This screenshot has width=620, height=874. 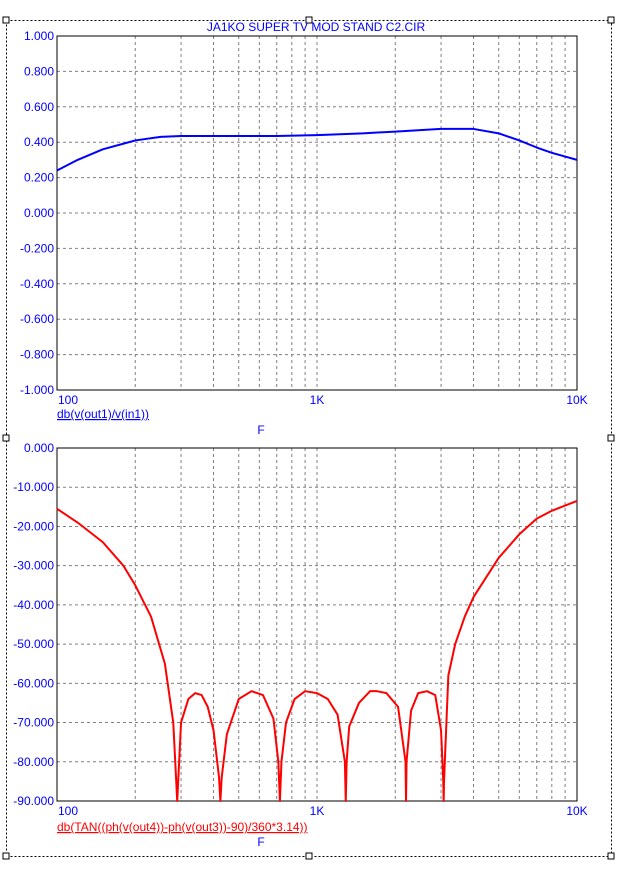 I want to click on resize-handle-tr, so click(x=611, y=20).